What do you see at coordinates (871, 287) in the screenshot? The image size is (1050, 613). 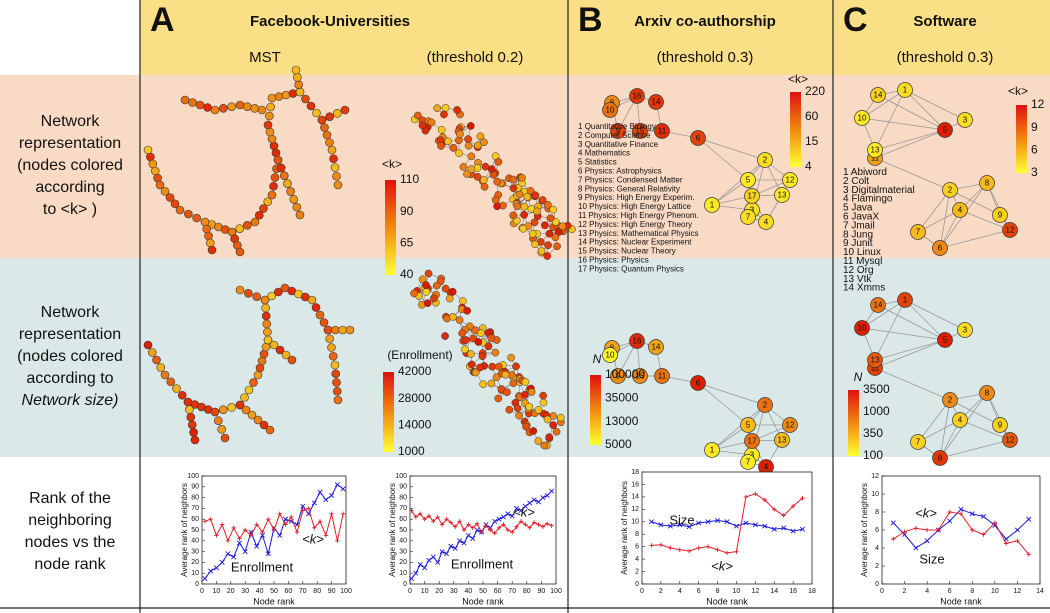 I see `legend-name: Xmms` at bounding box center [871, 287].